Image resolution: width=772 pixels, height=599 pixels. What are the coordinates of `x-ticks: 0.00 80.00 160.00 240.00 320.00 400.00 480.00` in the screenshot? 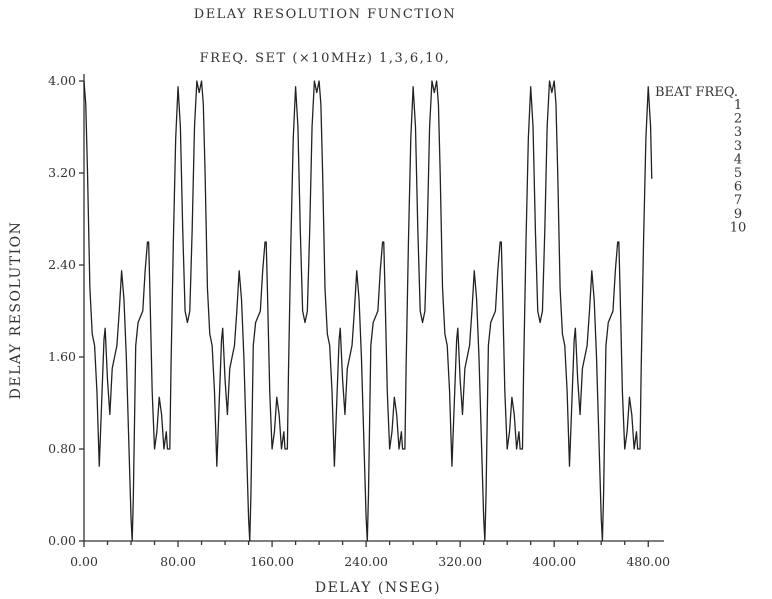 It's located at (370, 555).